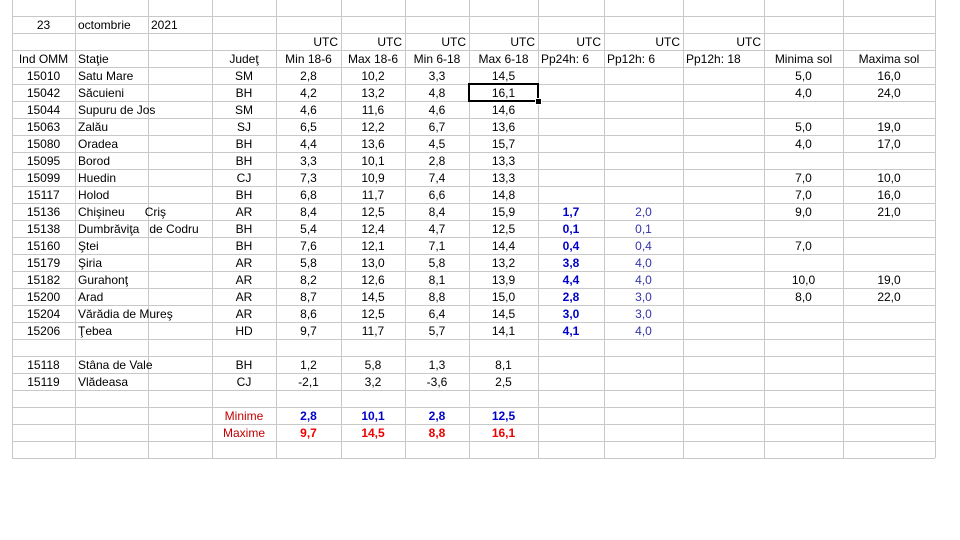 The height and width of the screenshot is (540, 960). Describe the element at coordinates (538, 101) in the screenshot. I see `fill-handle` at that location.